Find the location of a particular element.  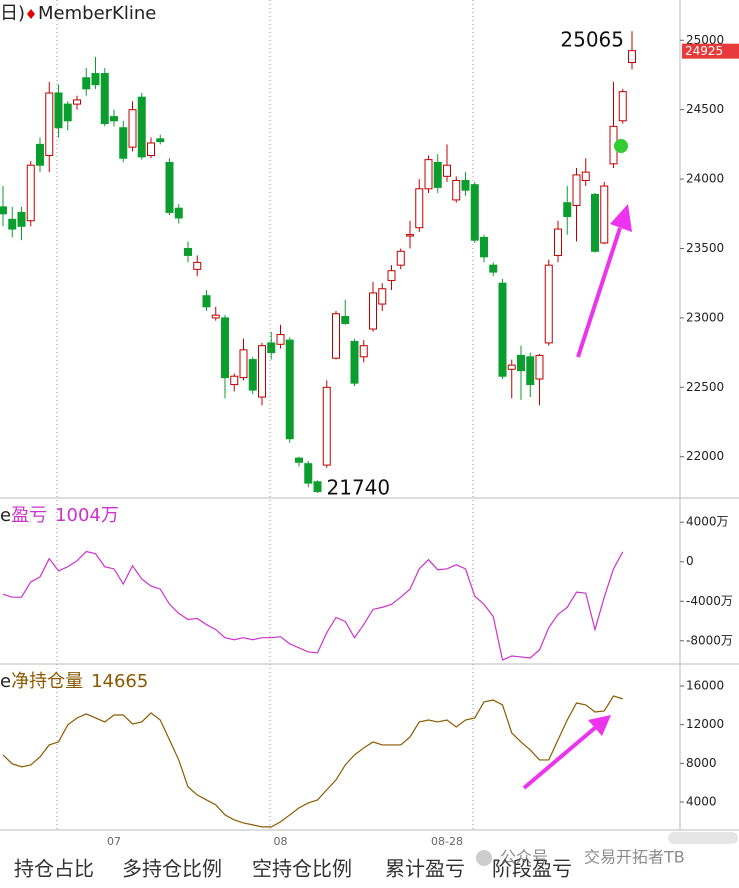

y-tick-label: 22000 is located at coordinates (705, 456).